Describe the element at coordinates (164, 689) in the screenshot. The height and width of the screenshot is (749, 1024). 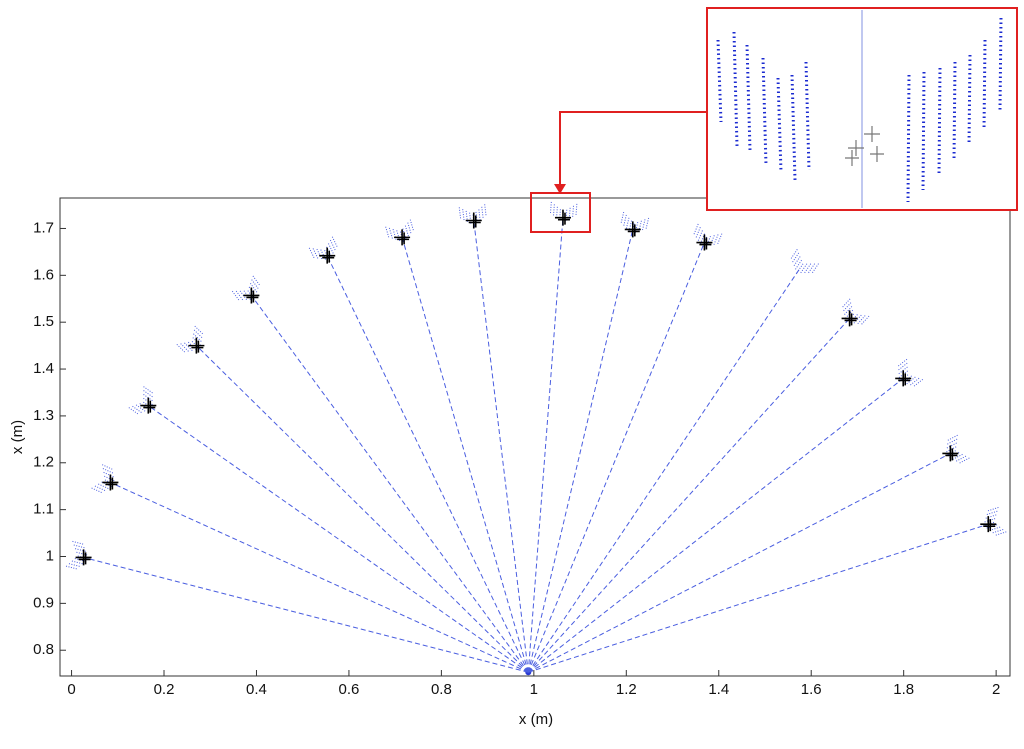
I see `x-tick-label: 0.2` at that location.